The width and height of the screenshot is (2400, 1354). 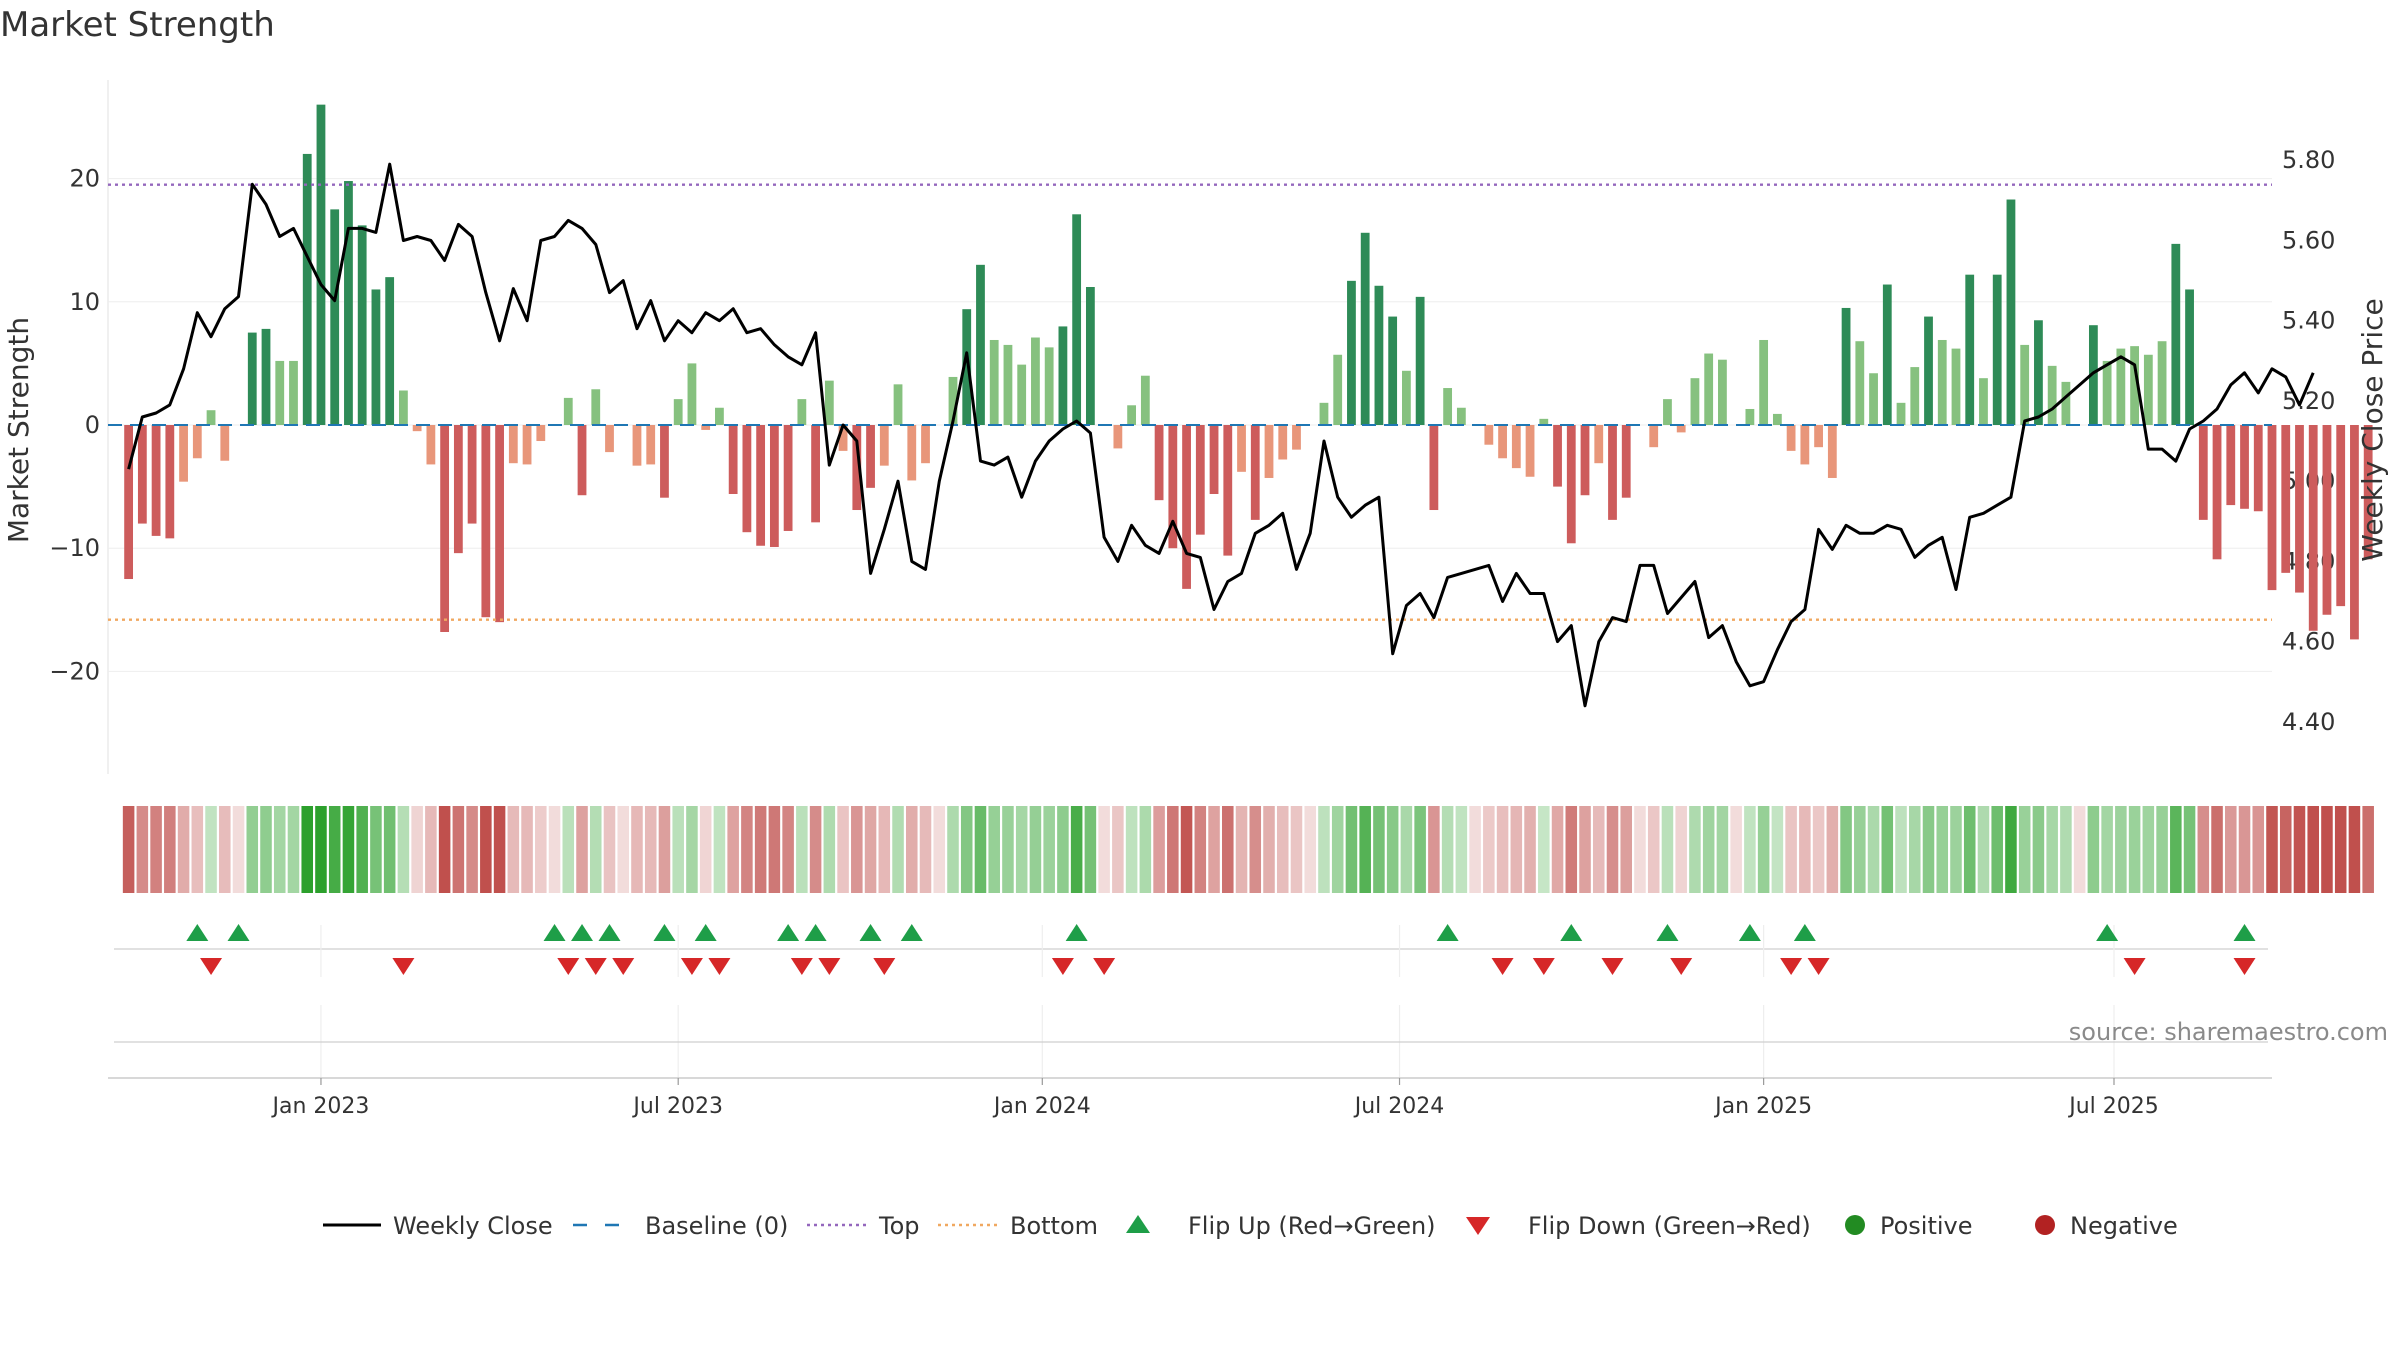 What do you see at coordinates (1909, 1226) in the screenshot?
I see `legend-item-positive: Positive` at bounding box center [1909, 1226].